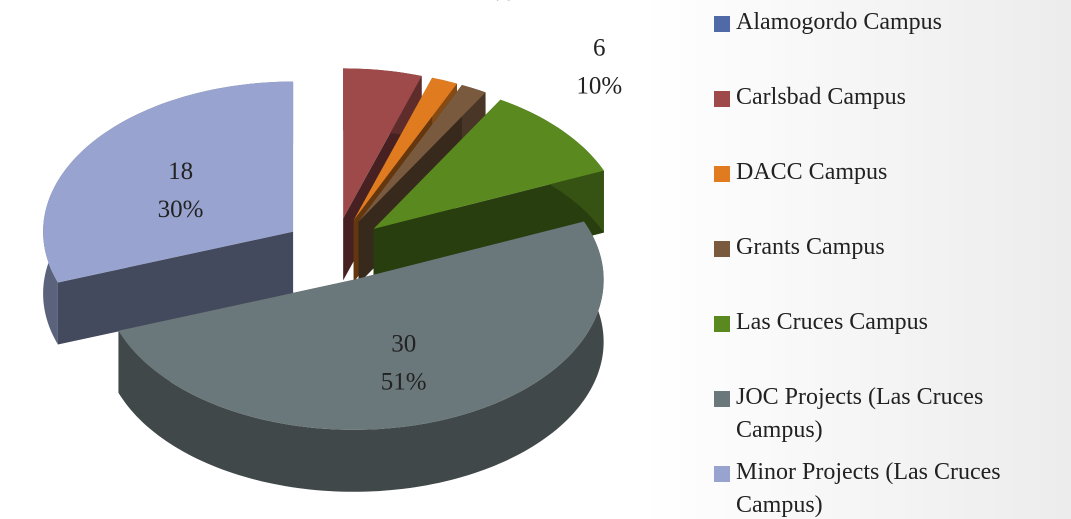 The width and height of the screenshot is (1071, 519). I want to click on data-label: 18, so click(180, 171).